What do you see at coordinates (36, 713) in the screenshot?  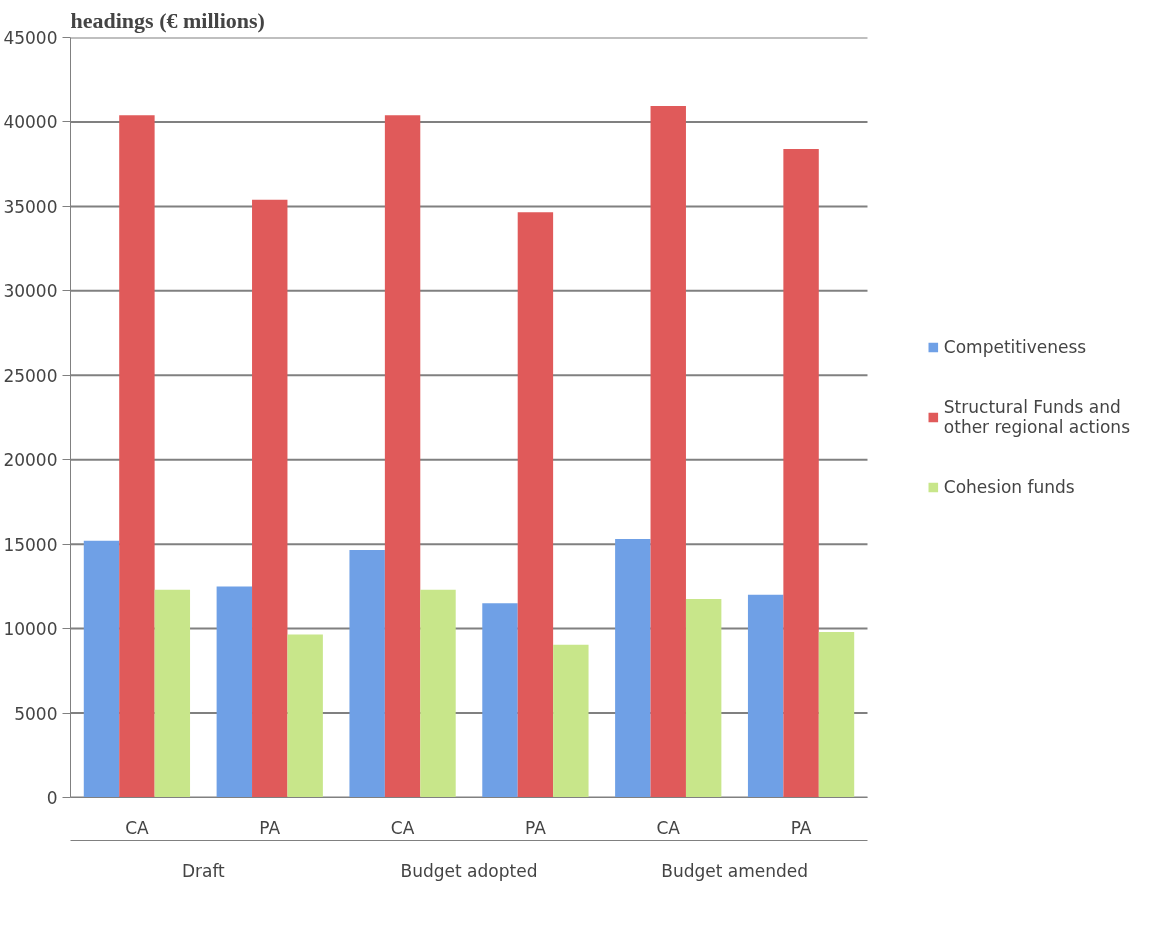 I see `y-tick-label: 5000` at bounding box center [36, 713].